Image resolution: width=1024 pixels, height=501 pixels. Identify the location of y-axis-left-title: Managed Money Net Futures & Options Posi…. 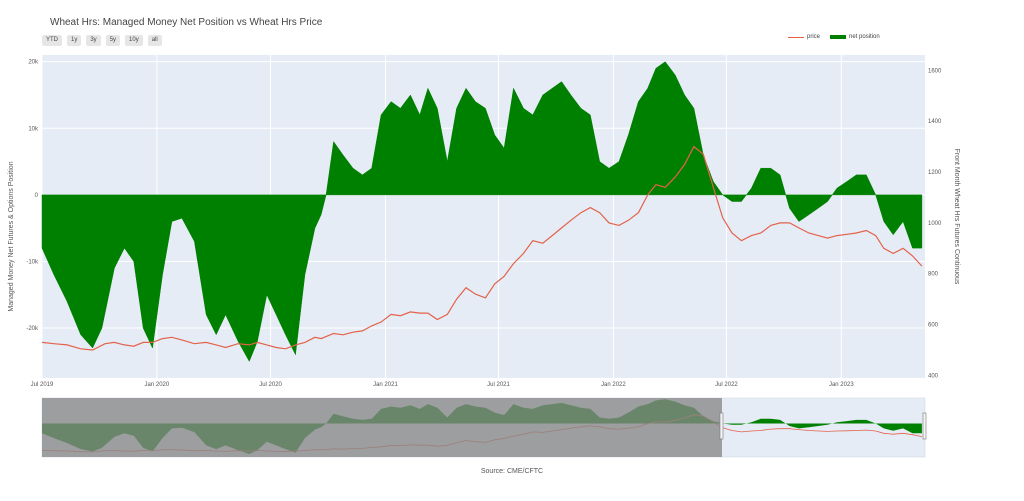
(11, 236).